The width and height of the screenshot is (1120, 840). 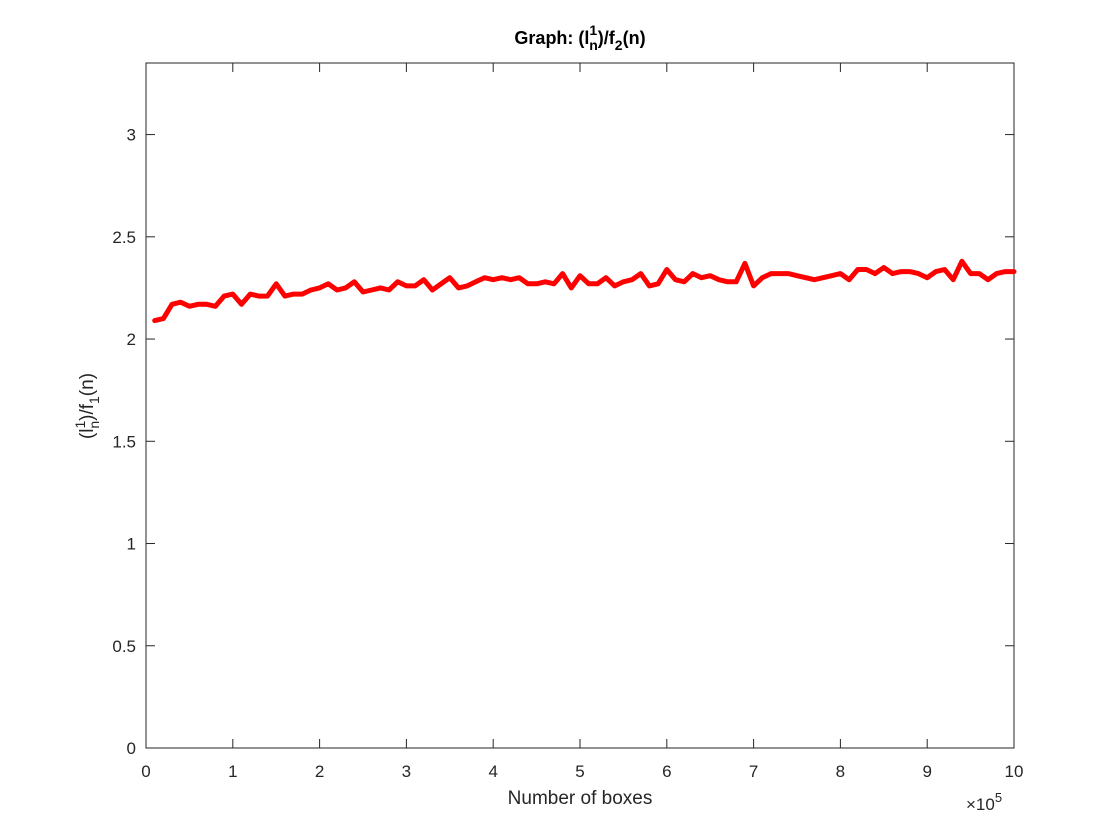 I want to click on y-tick-label: 2.5, so click(x=124, y=237).